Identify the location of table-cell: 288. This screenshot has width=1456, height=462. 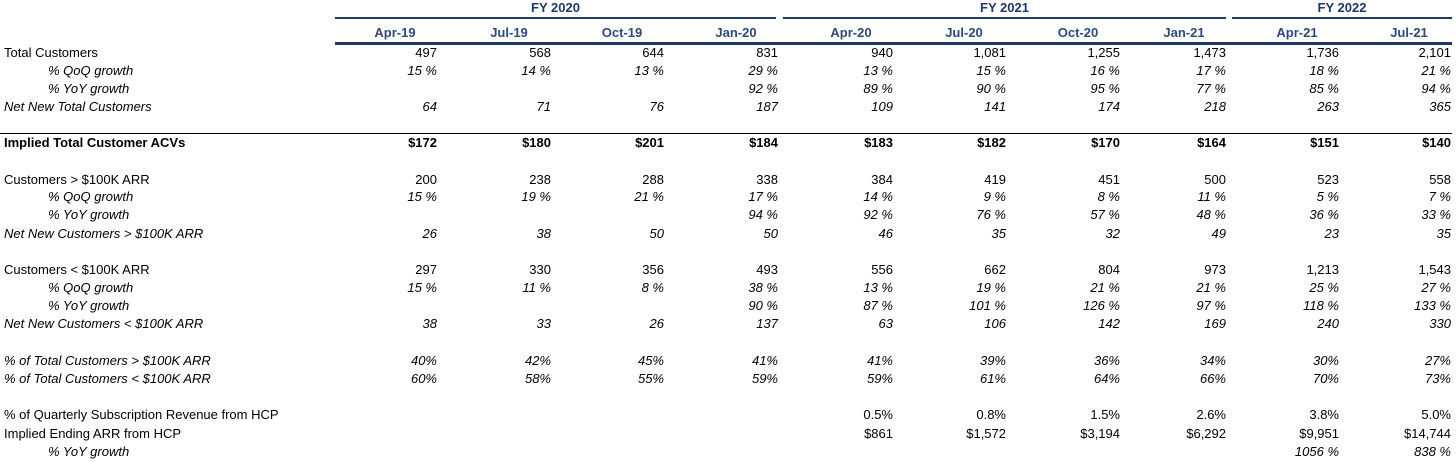
(653, 179).